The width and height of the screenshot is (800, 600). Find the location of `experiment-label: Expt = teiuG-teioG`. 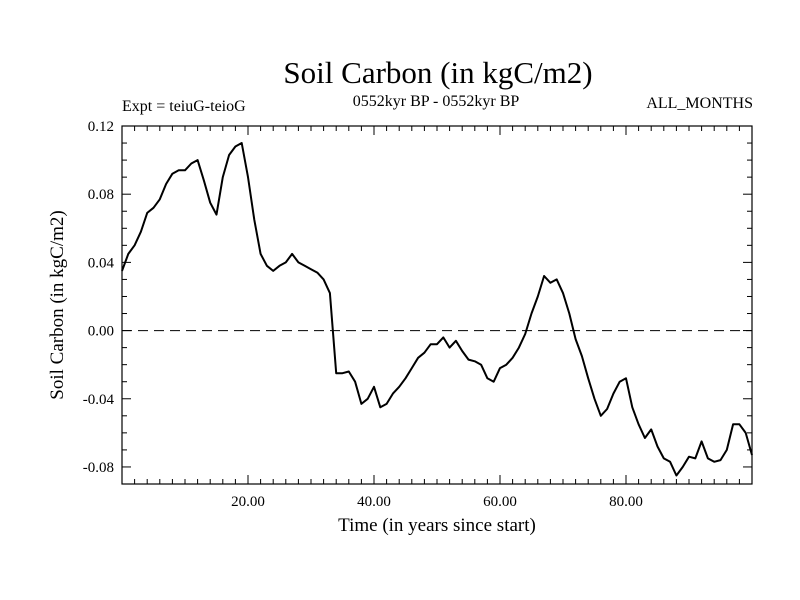

experiment-label: Expt = teiuG-teioG is located at coordinates (184, 106).